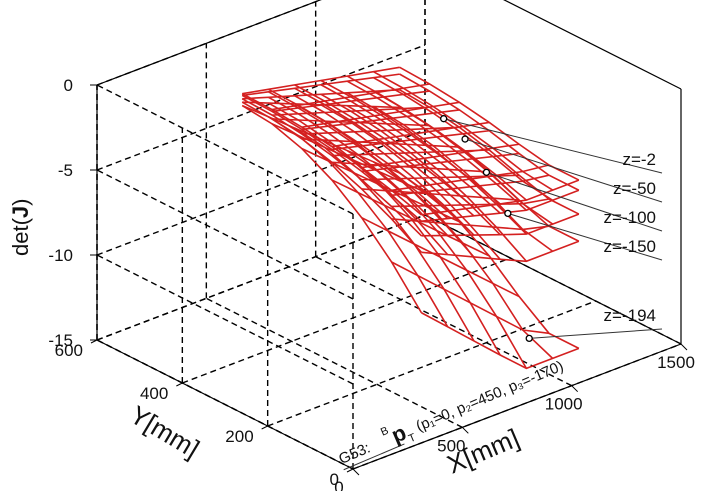 This screenshot has width=714, height=491. Describe the element at coordinates (564, 404) in the screenshot. I see `x-tick-label: 1000` at that location.